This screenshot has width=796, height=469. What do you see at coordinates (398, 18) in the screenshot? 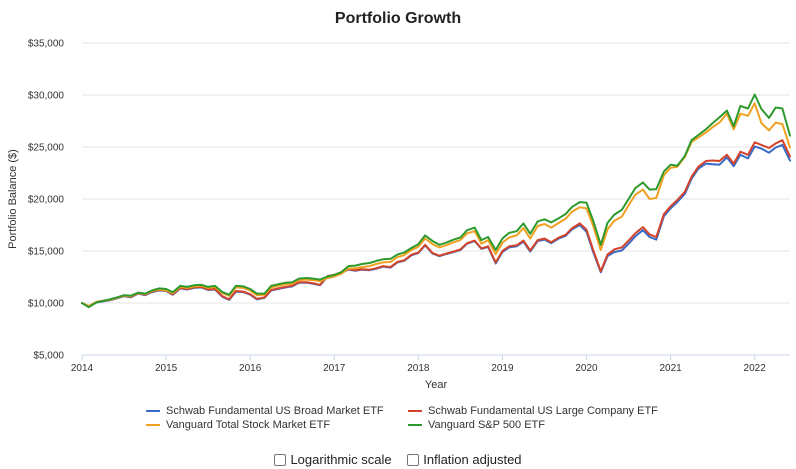
I see `chart-title: Portfolio Growth` at bounding box center [398, 18].